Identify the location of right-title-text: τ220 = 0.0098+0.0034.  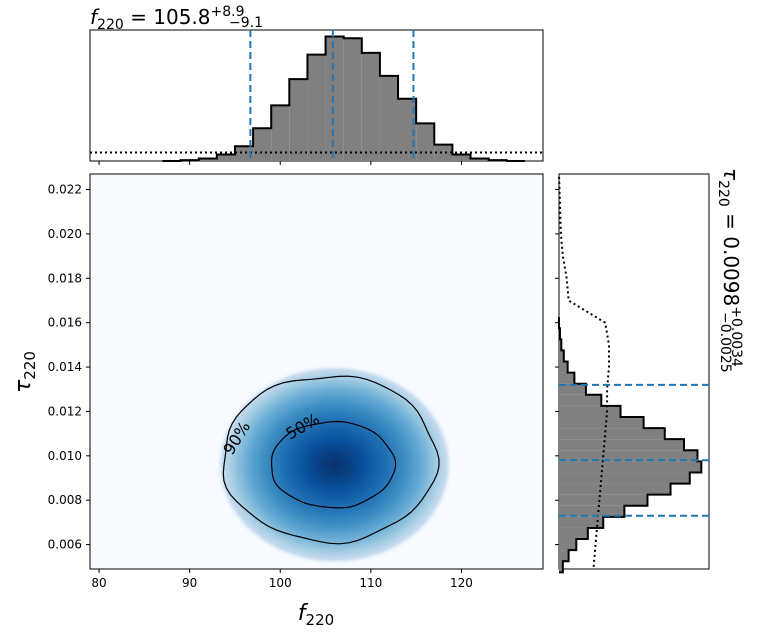
(729, 267).